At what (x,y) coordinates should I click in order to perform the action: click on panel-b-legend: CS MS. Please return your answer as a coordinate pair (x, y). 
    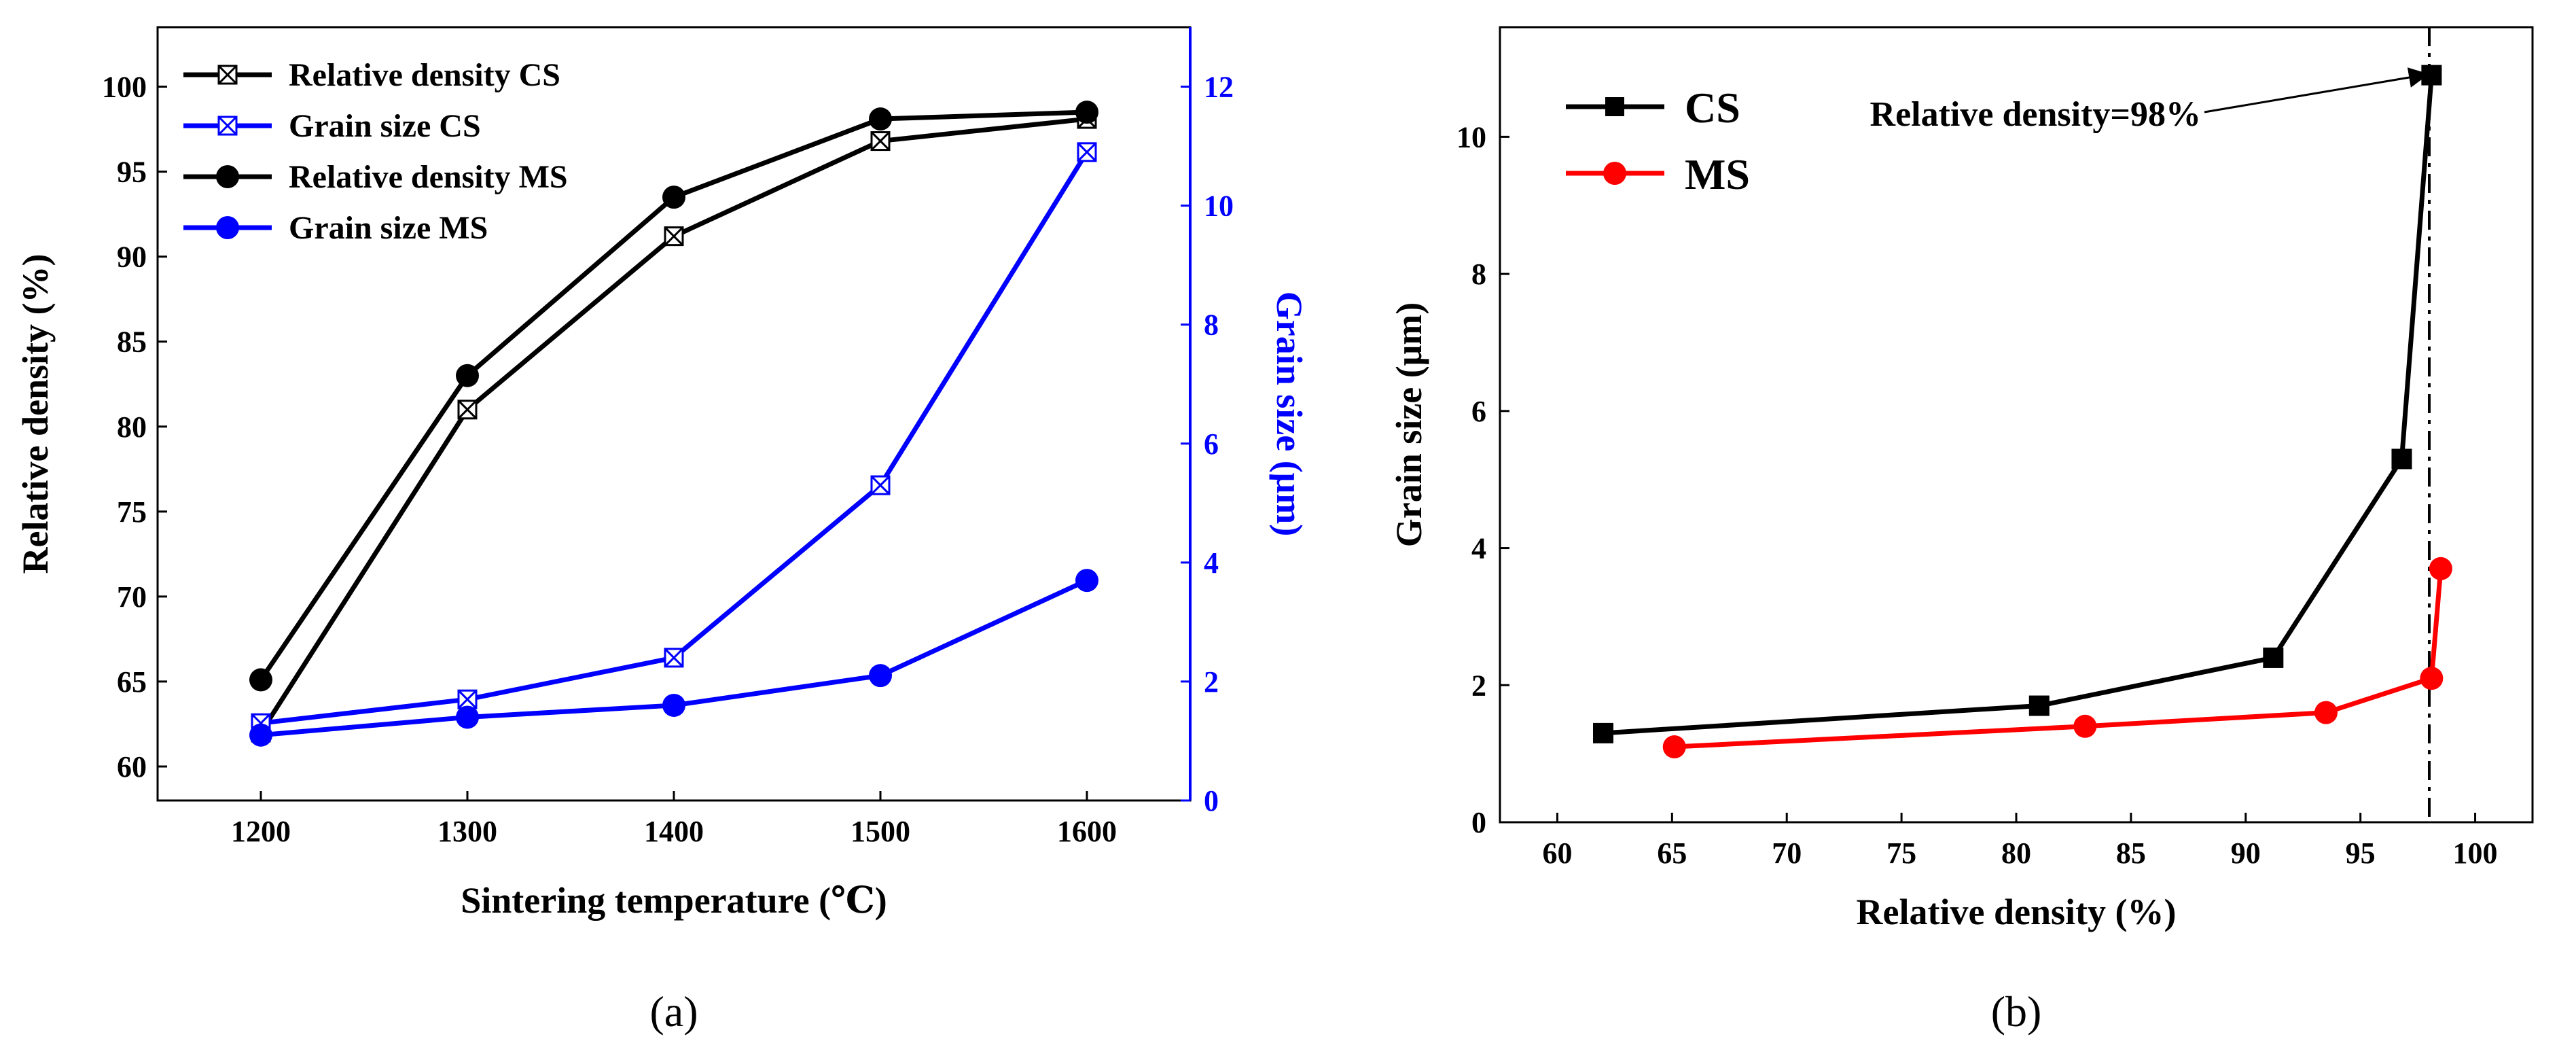
    Looking at the image, I should click on (1658, 141).